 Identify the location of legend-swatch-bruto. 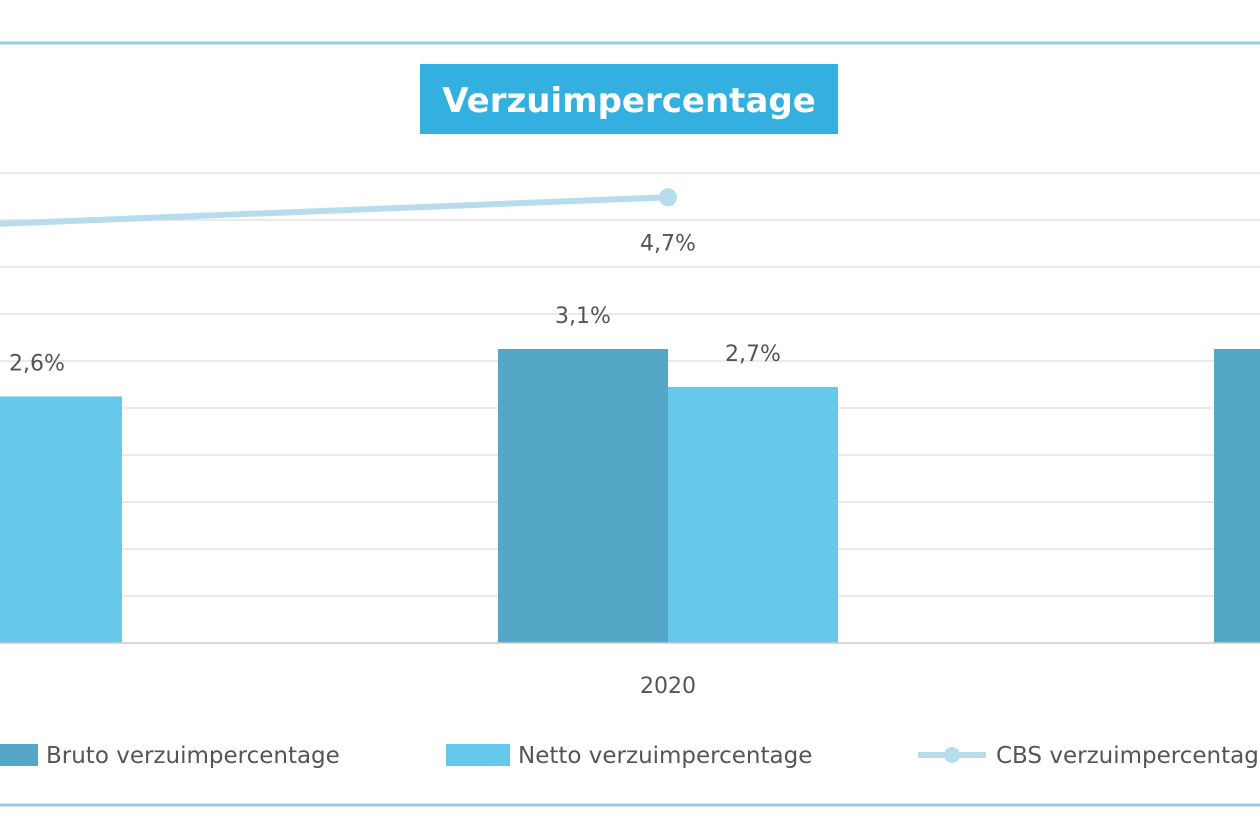
(19, 755).